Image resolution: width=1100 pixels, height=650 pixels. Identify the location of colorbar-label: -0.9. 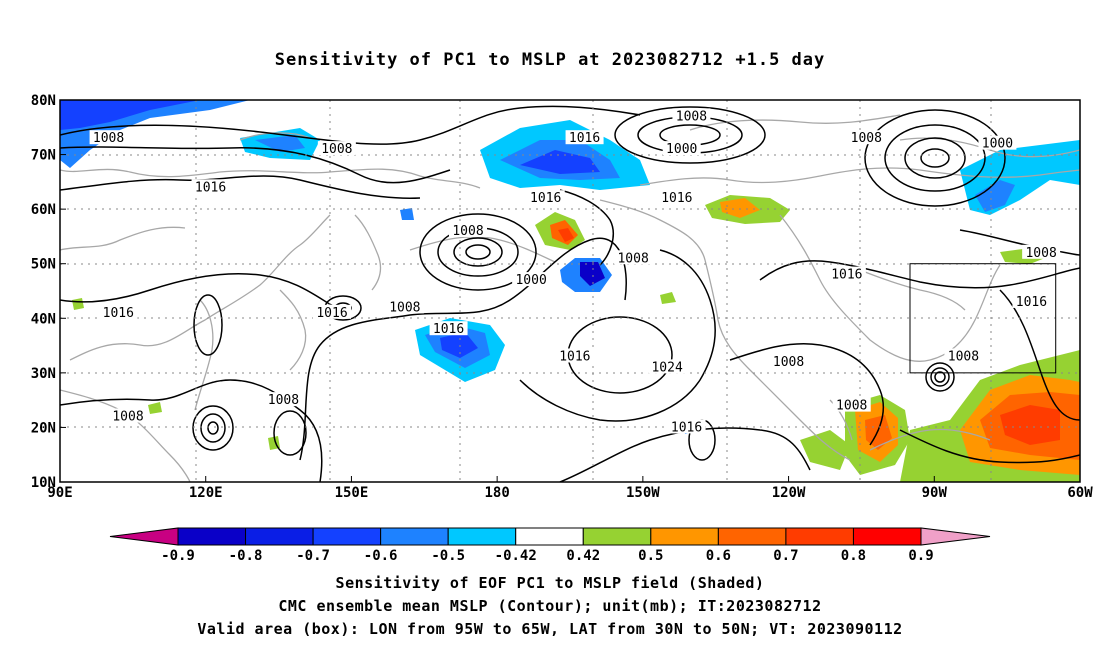
(178, 556).